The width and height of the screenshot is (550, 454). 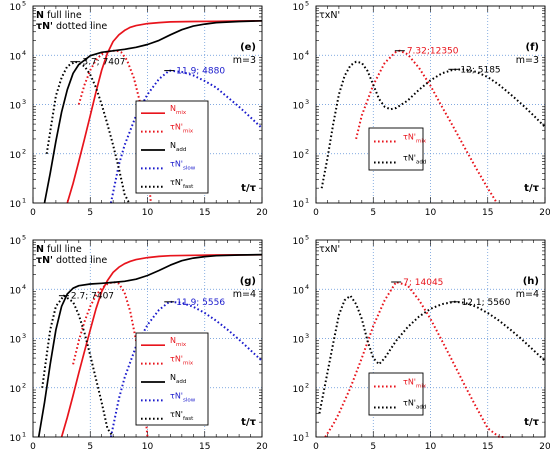 I want to click on panel-label: (g), so click(x=248, y=281).